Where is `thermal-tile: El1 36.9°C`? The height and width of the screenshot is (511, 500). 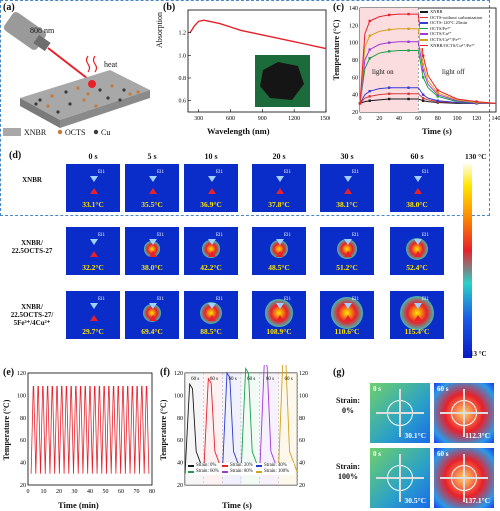 thermal-tile: El1 36.9°C is located at coordinates (211, 188).